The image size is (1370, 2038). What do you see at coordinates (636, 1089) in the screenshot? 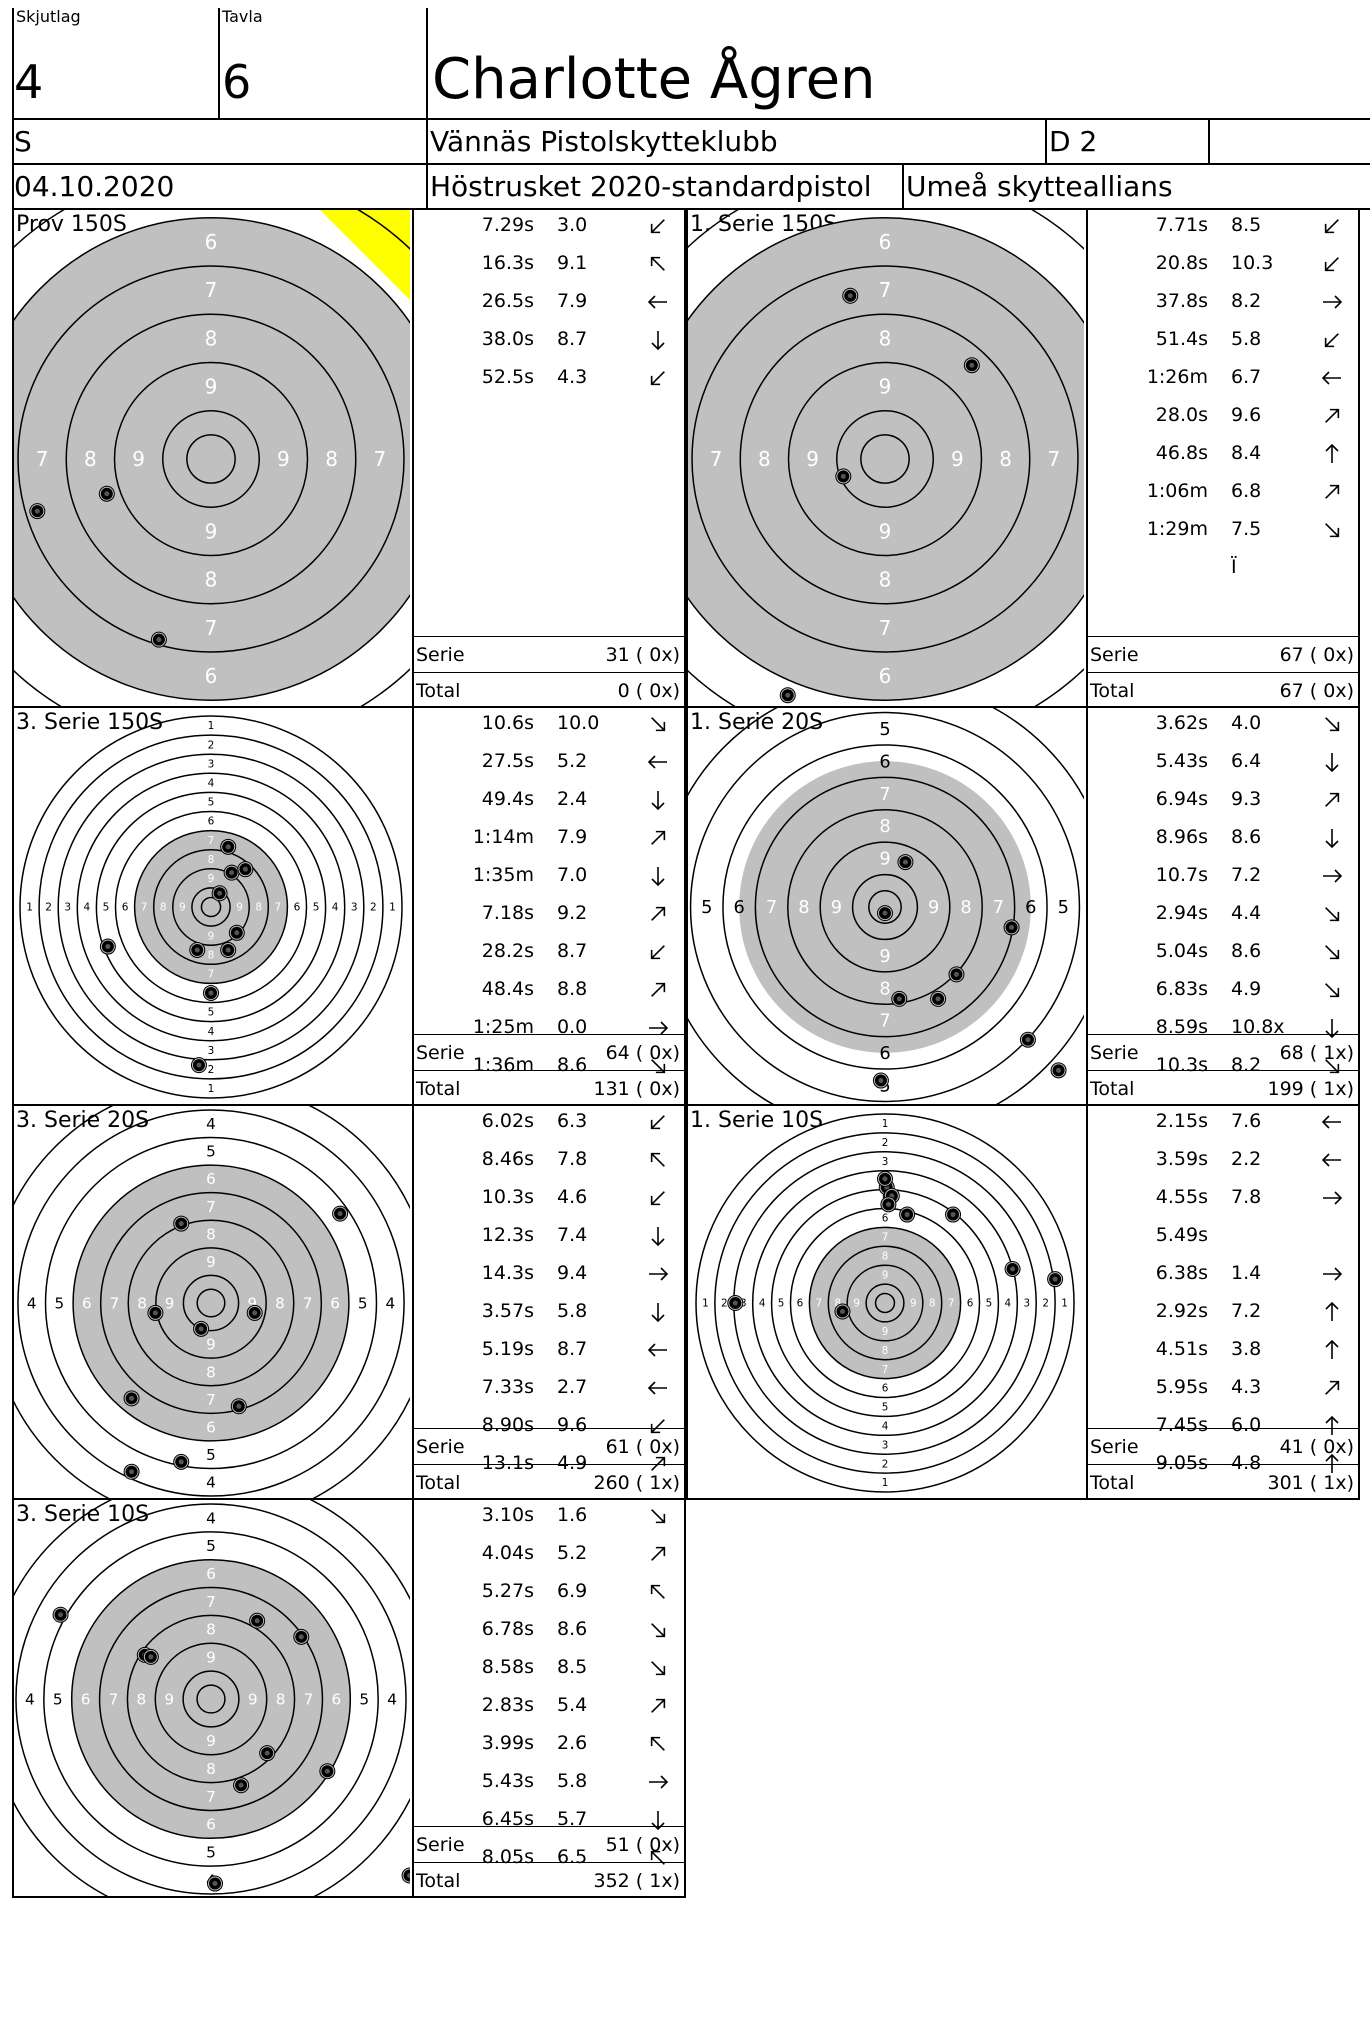
I see `total-value: 131 ( 0x)` at bounding box center [636, 1089].